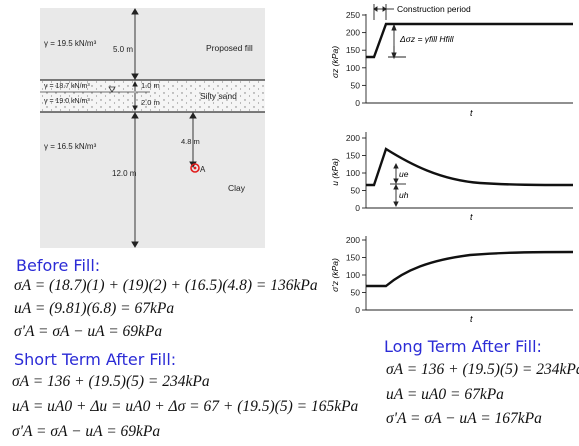  What do you see at coordinates (353, 173) in the screenshot?
I see `g2-ytick-100: 100` at bounding box center [353, 173].